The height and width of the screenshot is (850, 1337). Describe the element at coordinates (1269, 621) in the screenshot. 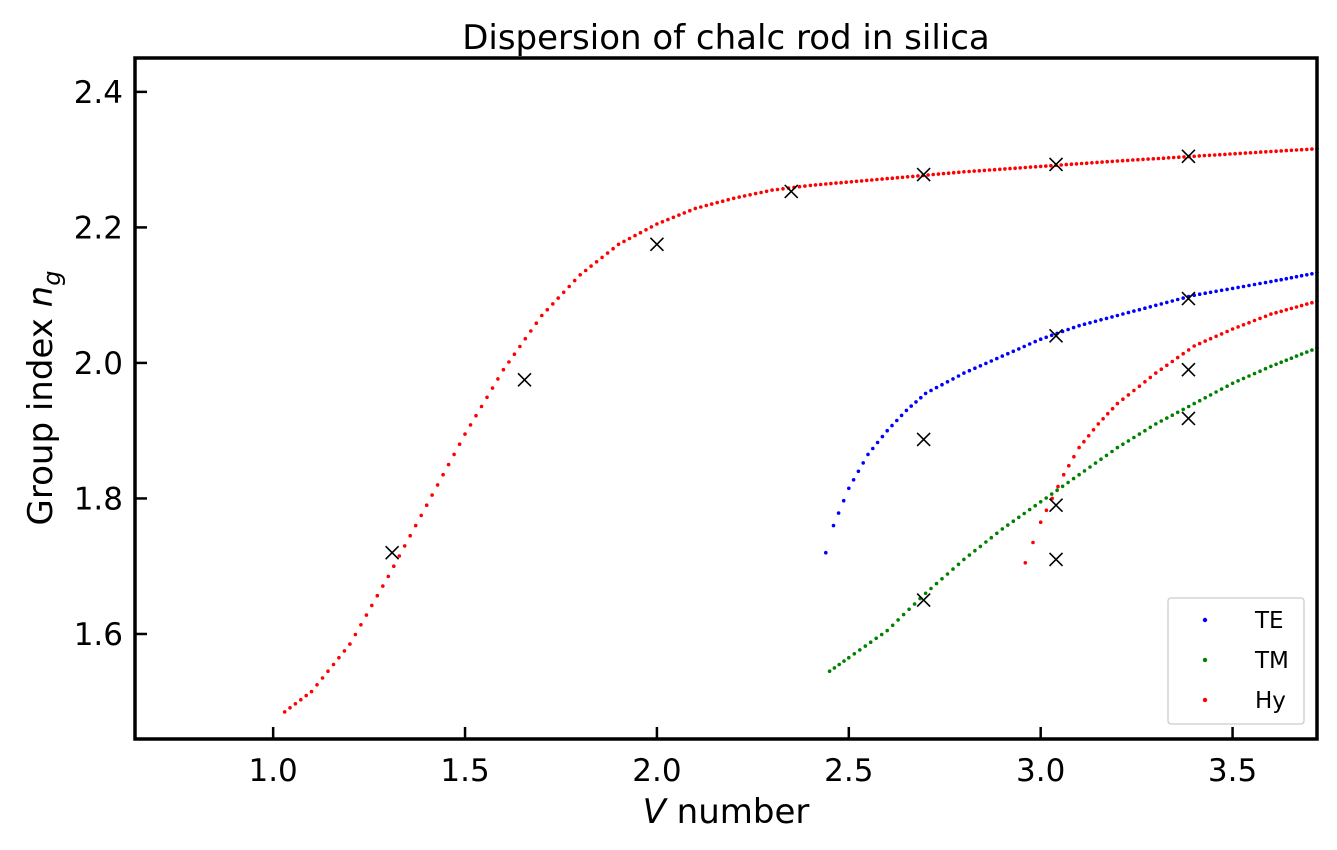

I see `legend-label-te: TE` at that location.